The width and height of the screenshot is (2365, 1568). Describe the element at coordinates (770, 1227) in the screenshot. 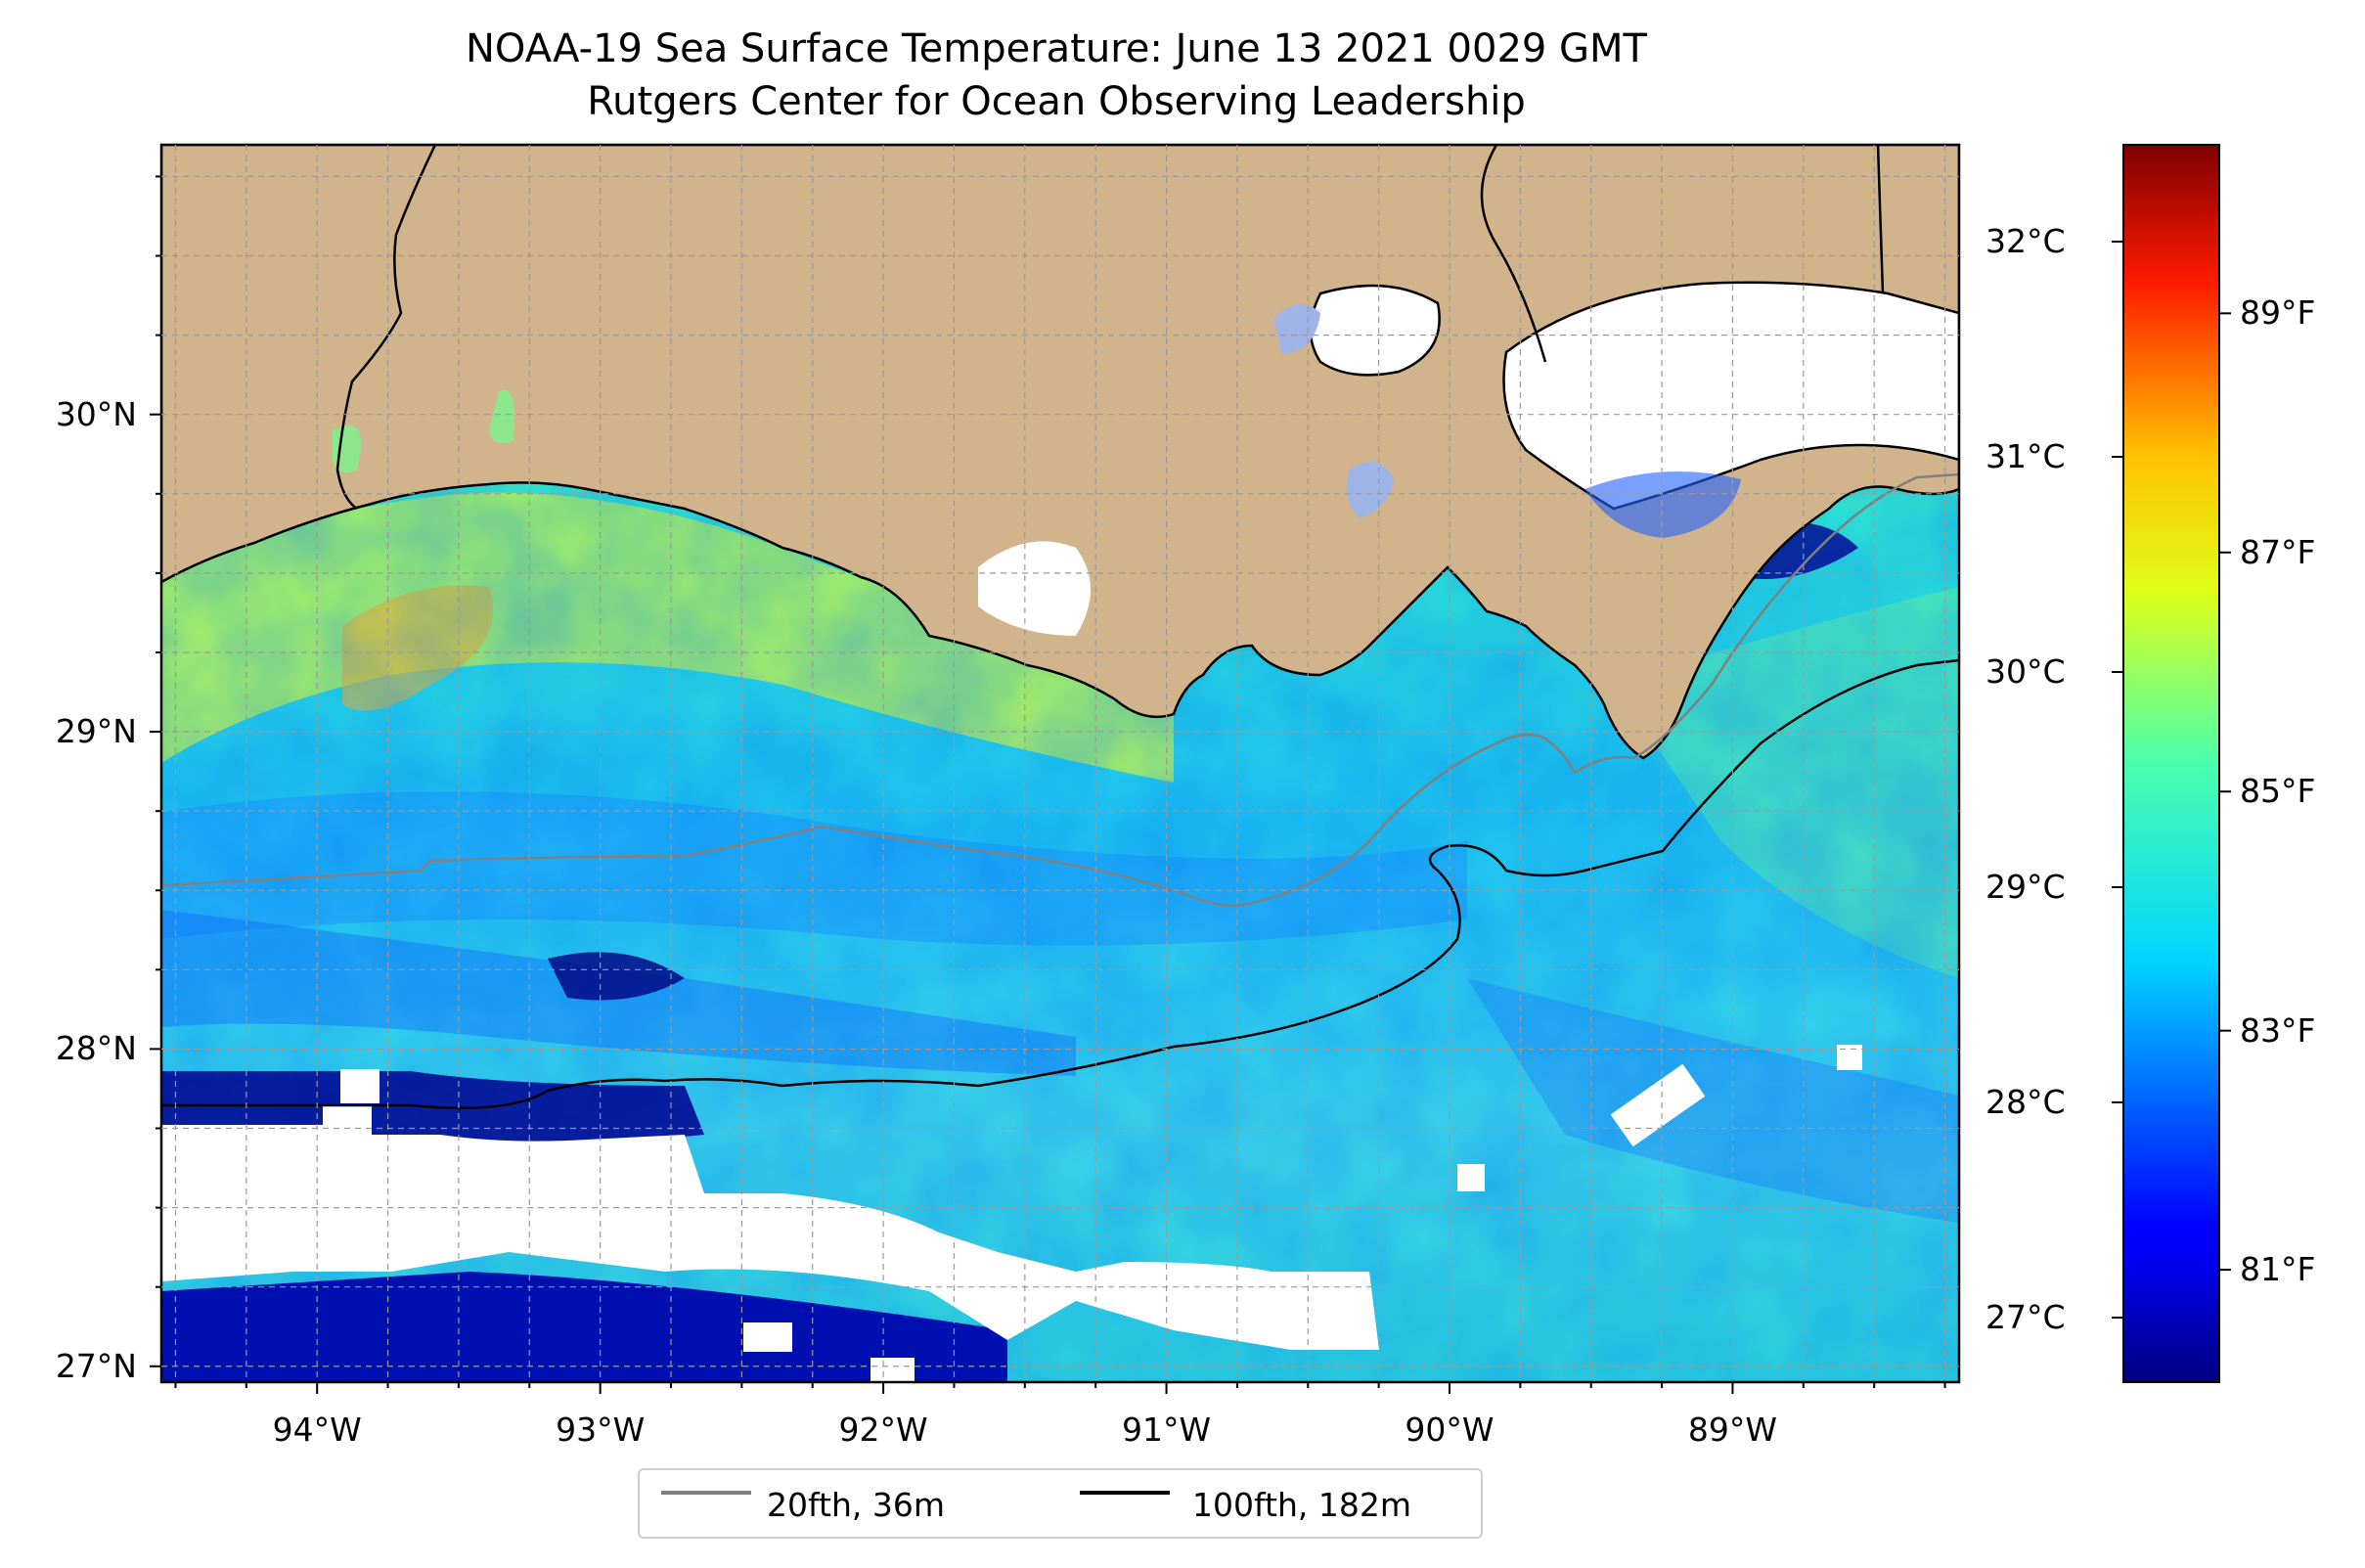

I see `no-data-region` at that location.